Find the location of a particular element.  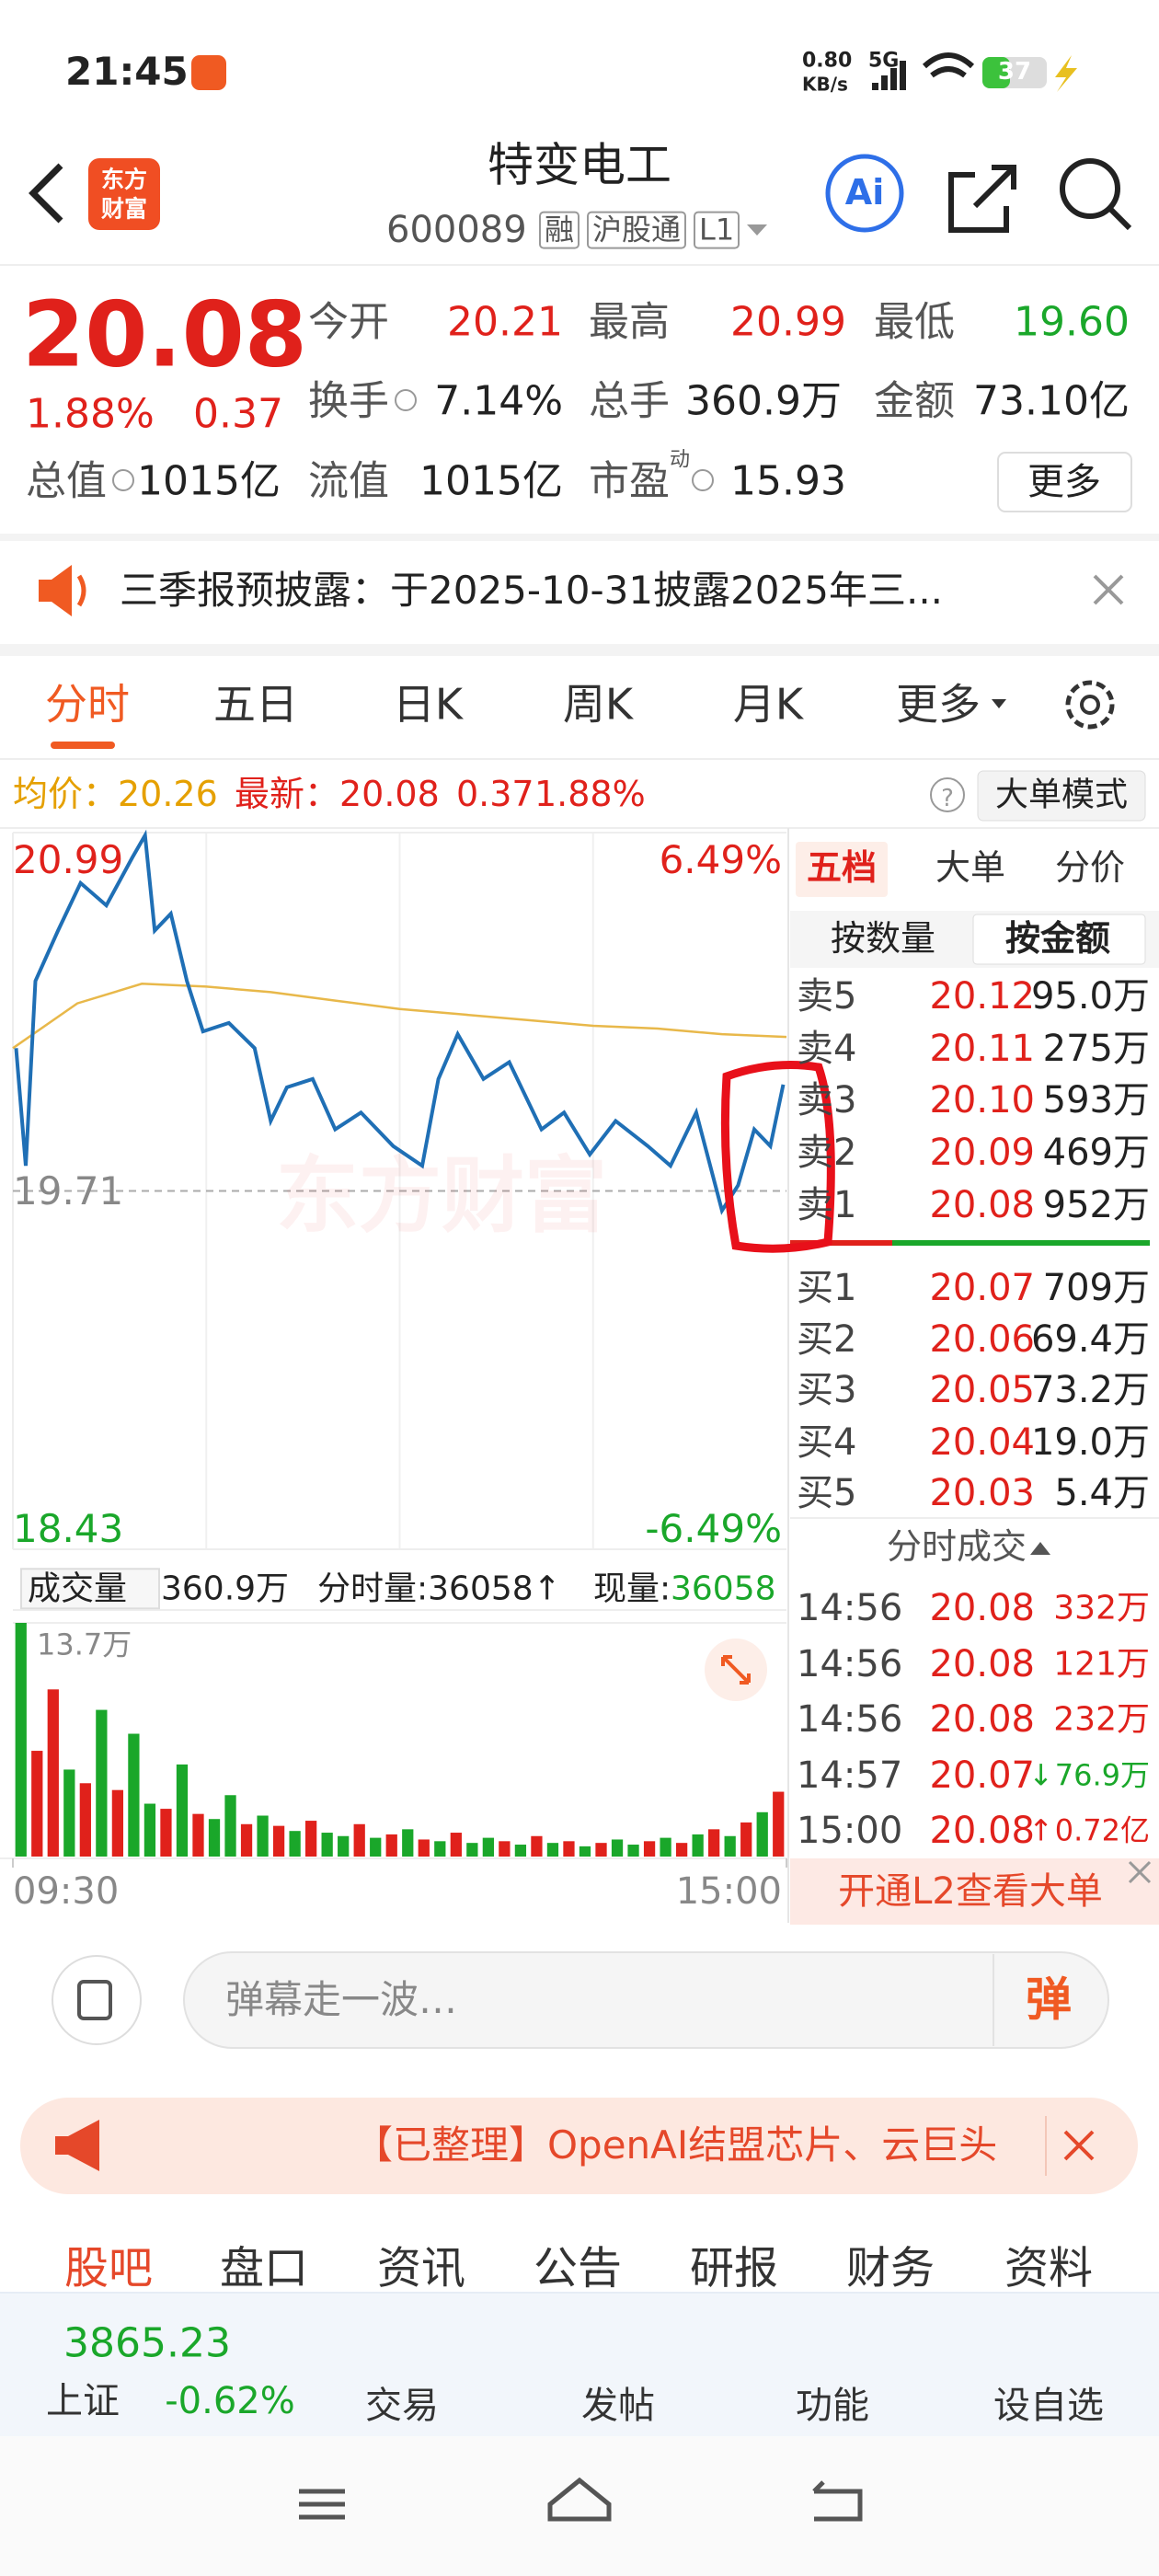

tab: 月K is located at coordinates (768, 704).